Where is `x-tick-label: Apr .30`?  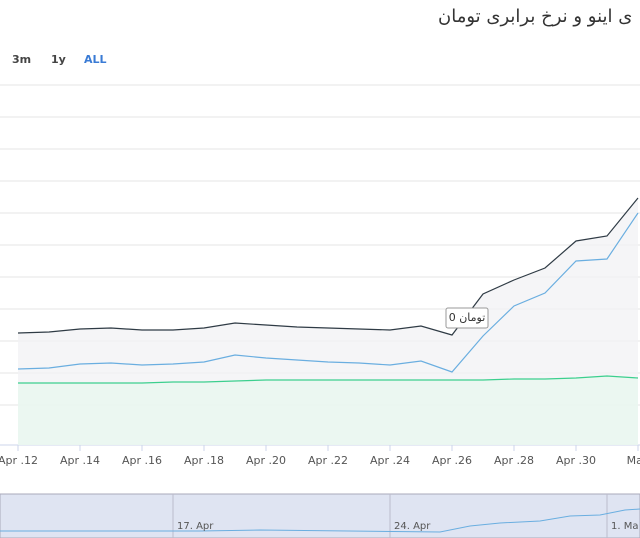 x-tick-label: Apr .30 is located at coordinates (576, 460).